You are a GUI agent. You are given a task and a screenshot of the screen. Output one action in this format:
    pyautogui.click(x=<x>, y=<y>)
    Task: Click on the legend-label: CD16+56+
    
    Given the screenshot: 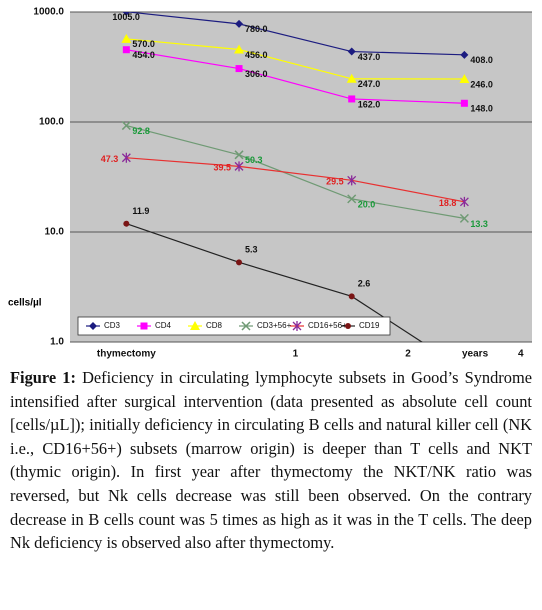 What is the action you would take?
    pyautogui.click(x=327, y=325)
    